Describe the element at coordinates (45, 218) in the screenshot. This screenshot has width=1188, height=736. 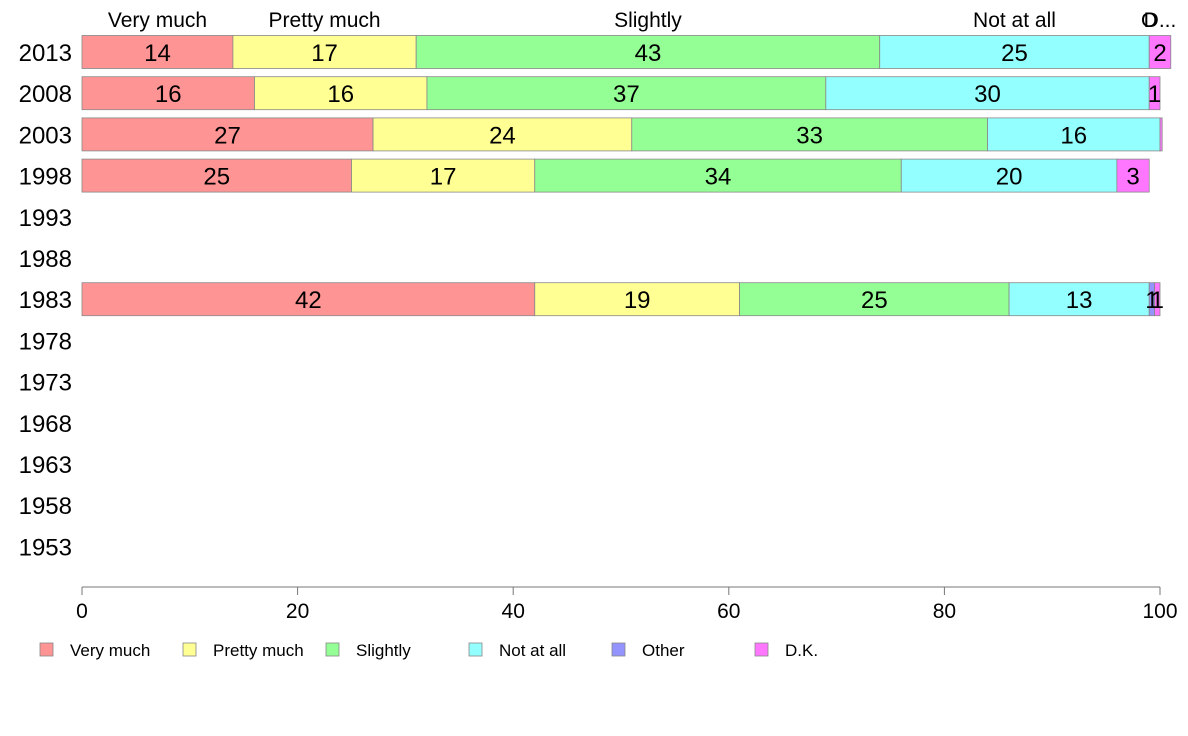
I see `y-label-1993: 1993` at that location.